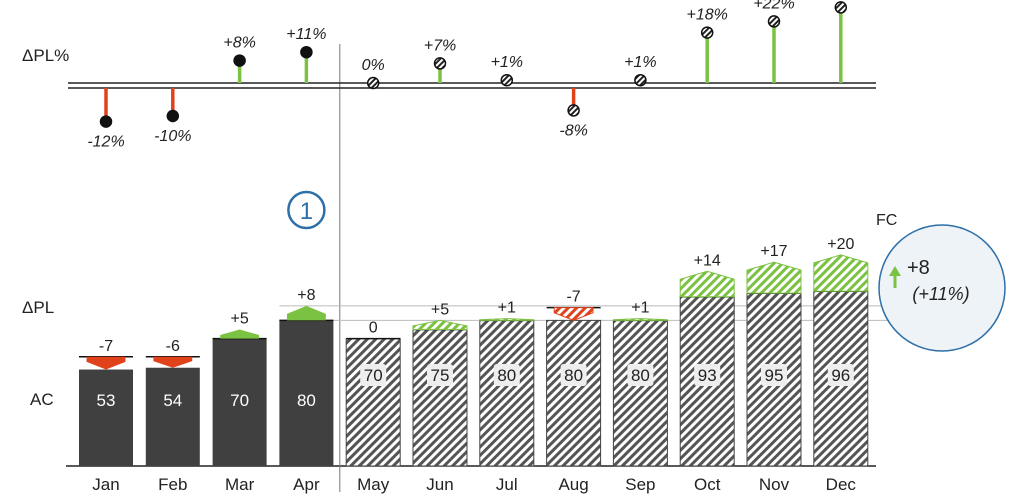  Describe the element at coordinates (306, 484) in the screenshot. I see `month-label-apr: Apr` at that location.